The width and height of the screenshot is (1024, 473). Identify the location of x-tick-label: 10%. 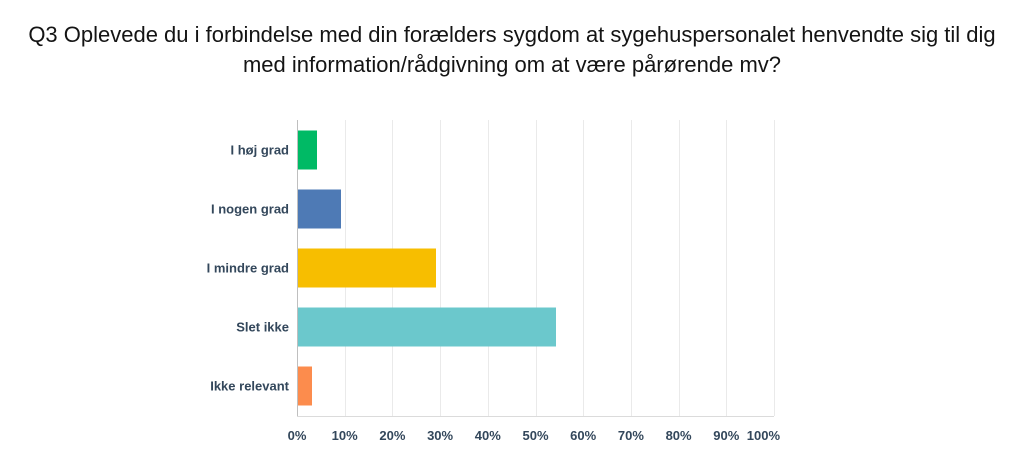
(344, 435).